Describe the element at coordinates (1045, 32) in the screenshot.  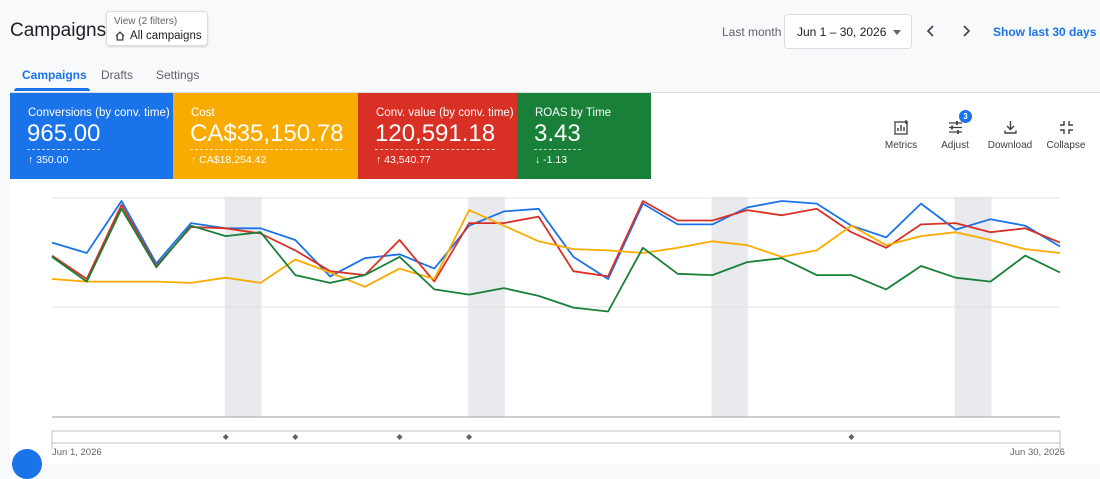
I see `show-last-30-days-link: Show last 30 days` at that location.